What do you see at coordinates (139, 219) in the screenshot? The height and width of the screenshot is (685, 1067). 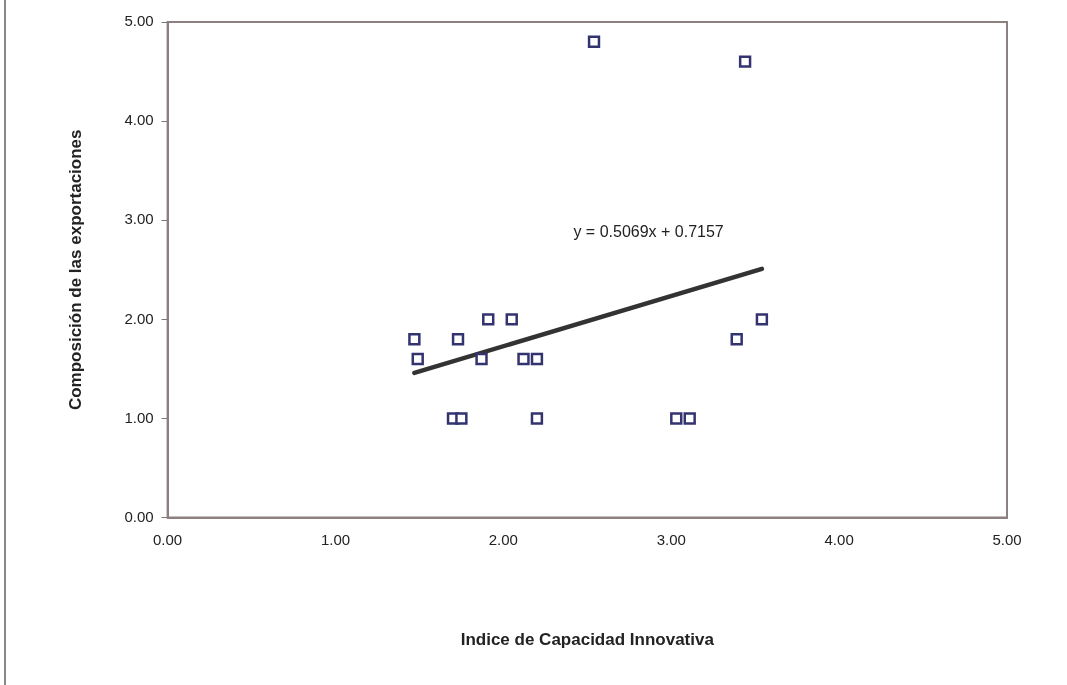 I see `y-tick-label: 3.00` at bounding box center [139, 219].